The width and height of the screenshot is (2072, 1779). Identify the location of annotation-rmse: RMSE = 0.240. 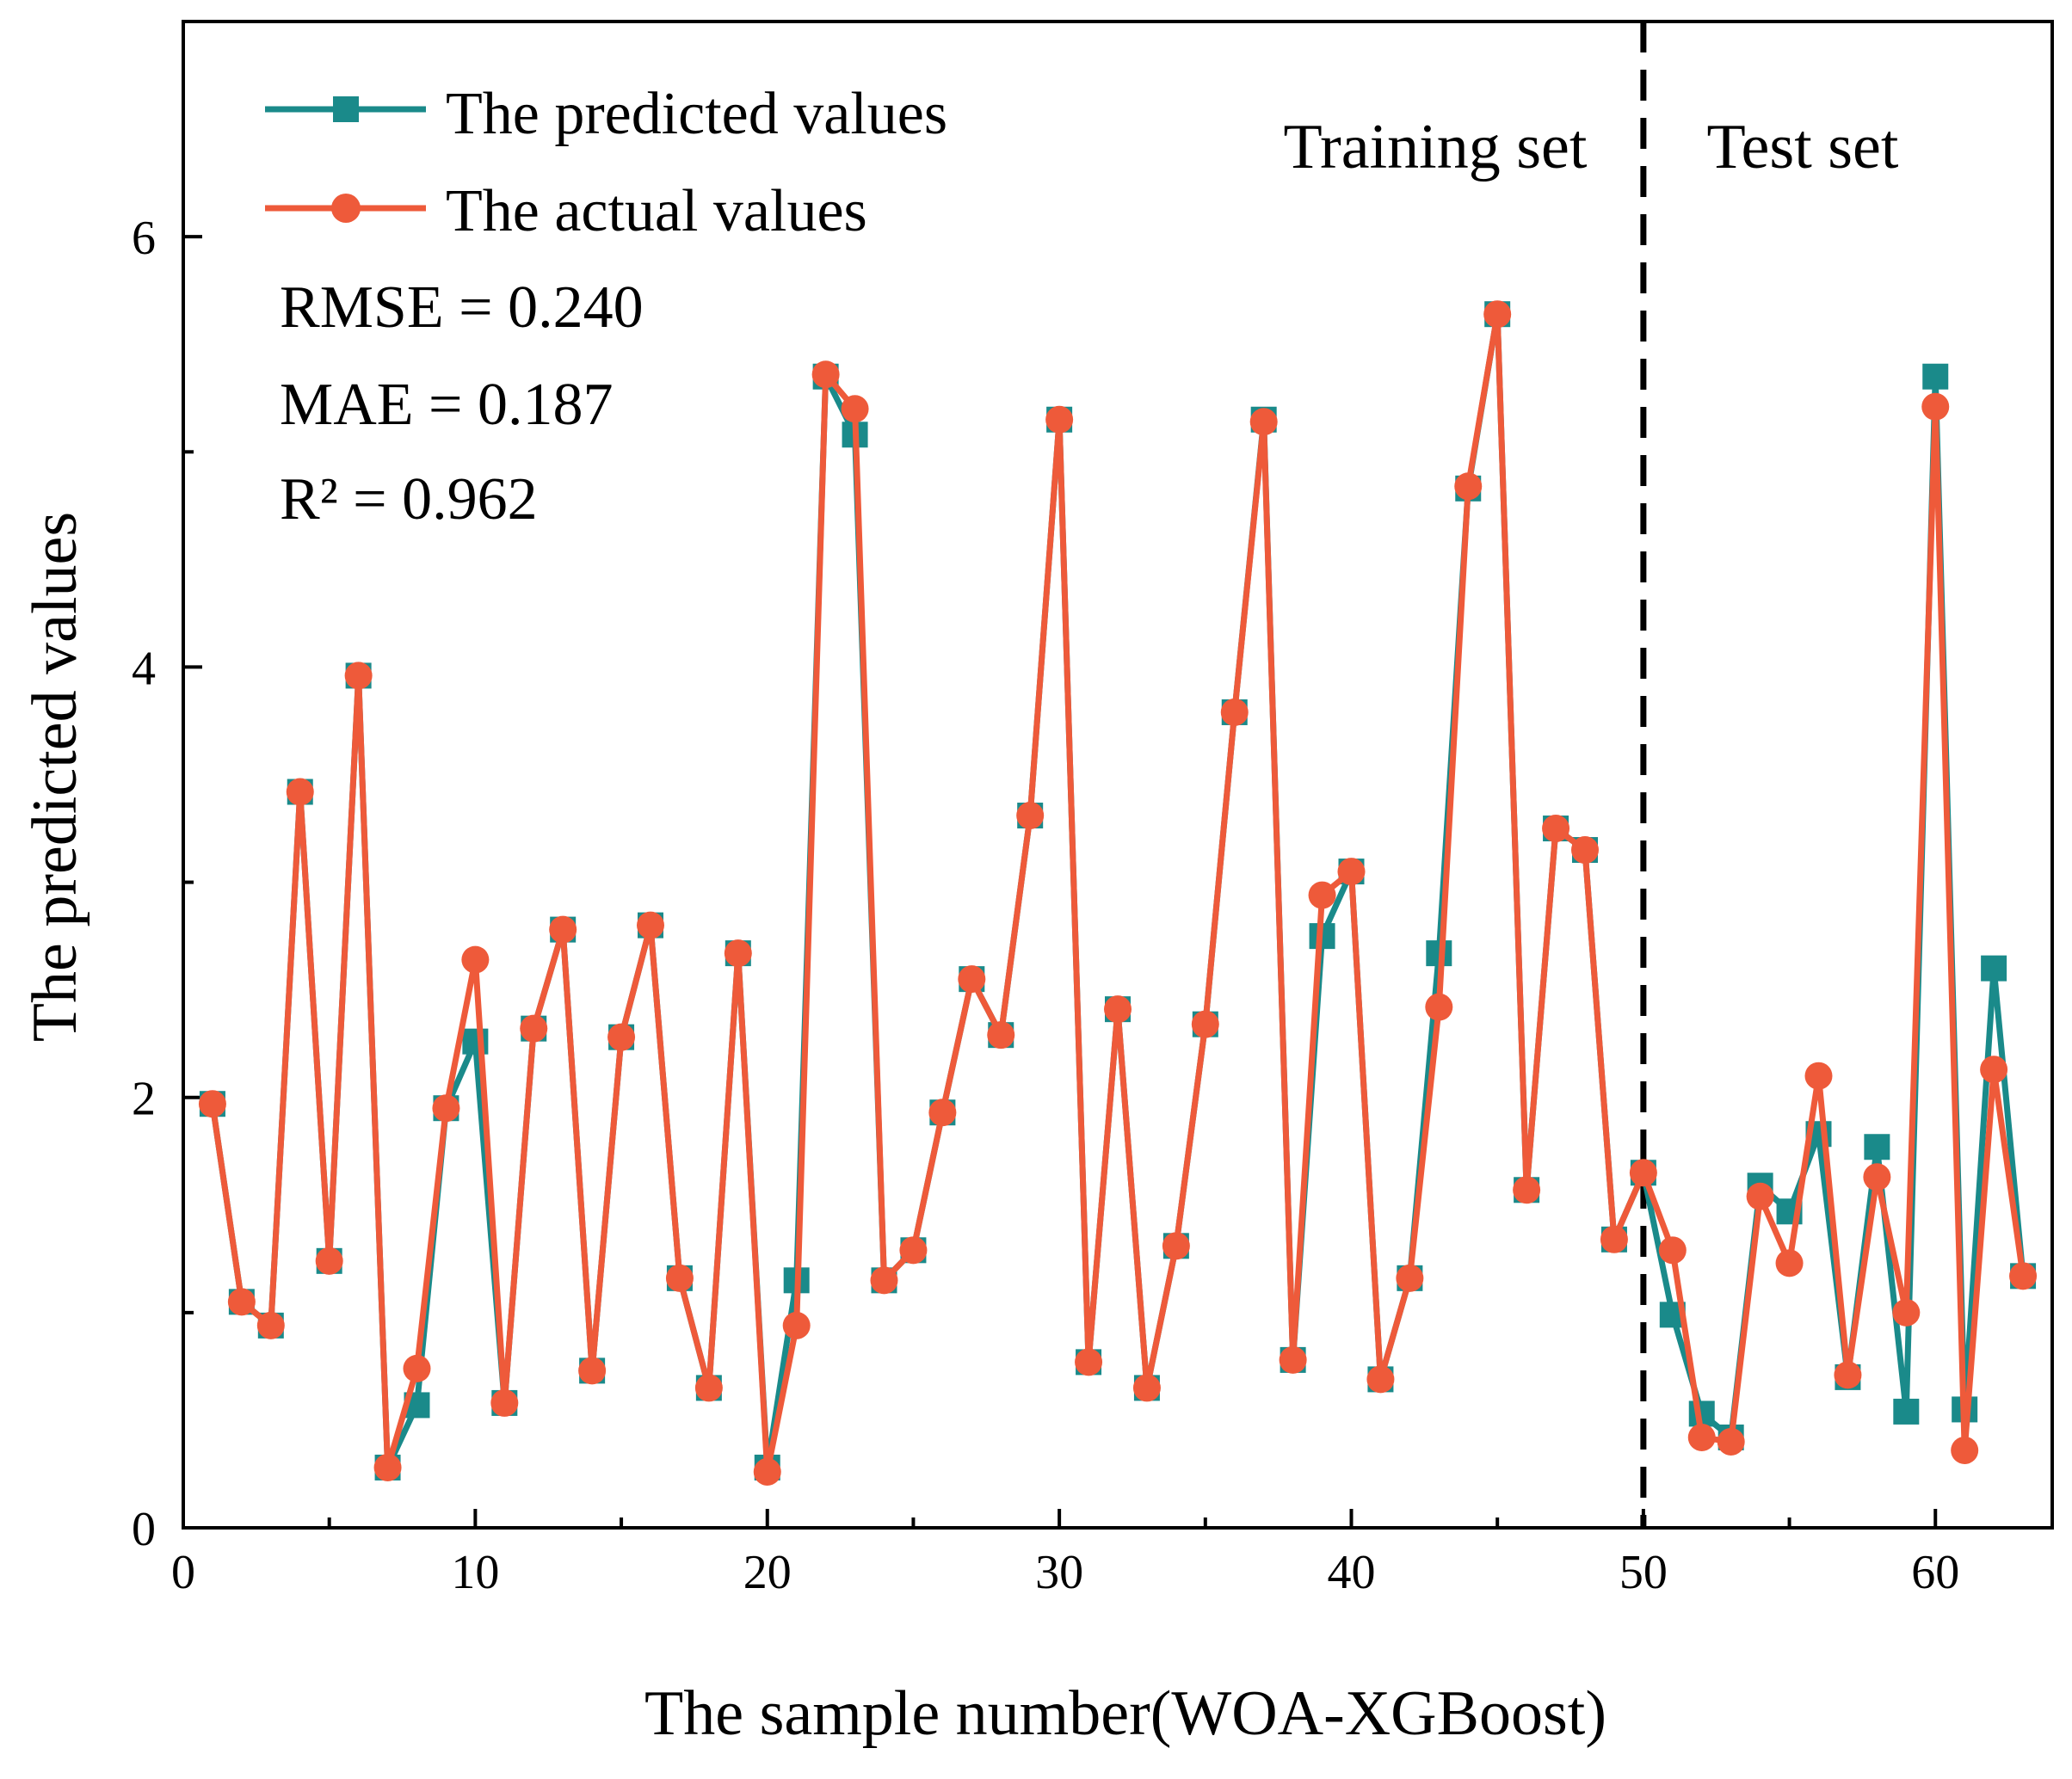
(462, 307).